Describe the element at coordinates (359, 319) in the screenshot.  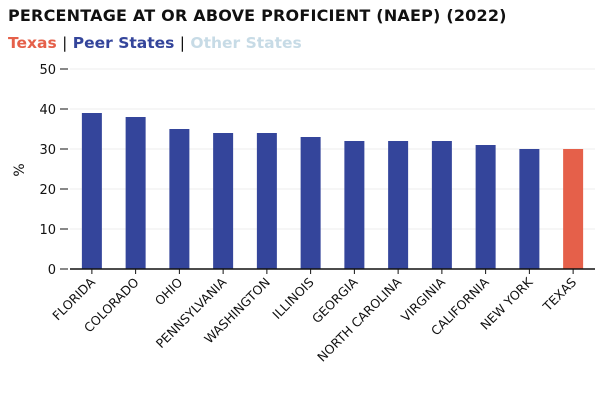
I see `x-tick-label-north-carolina: NORTH CAROLINA` at that location.